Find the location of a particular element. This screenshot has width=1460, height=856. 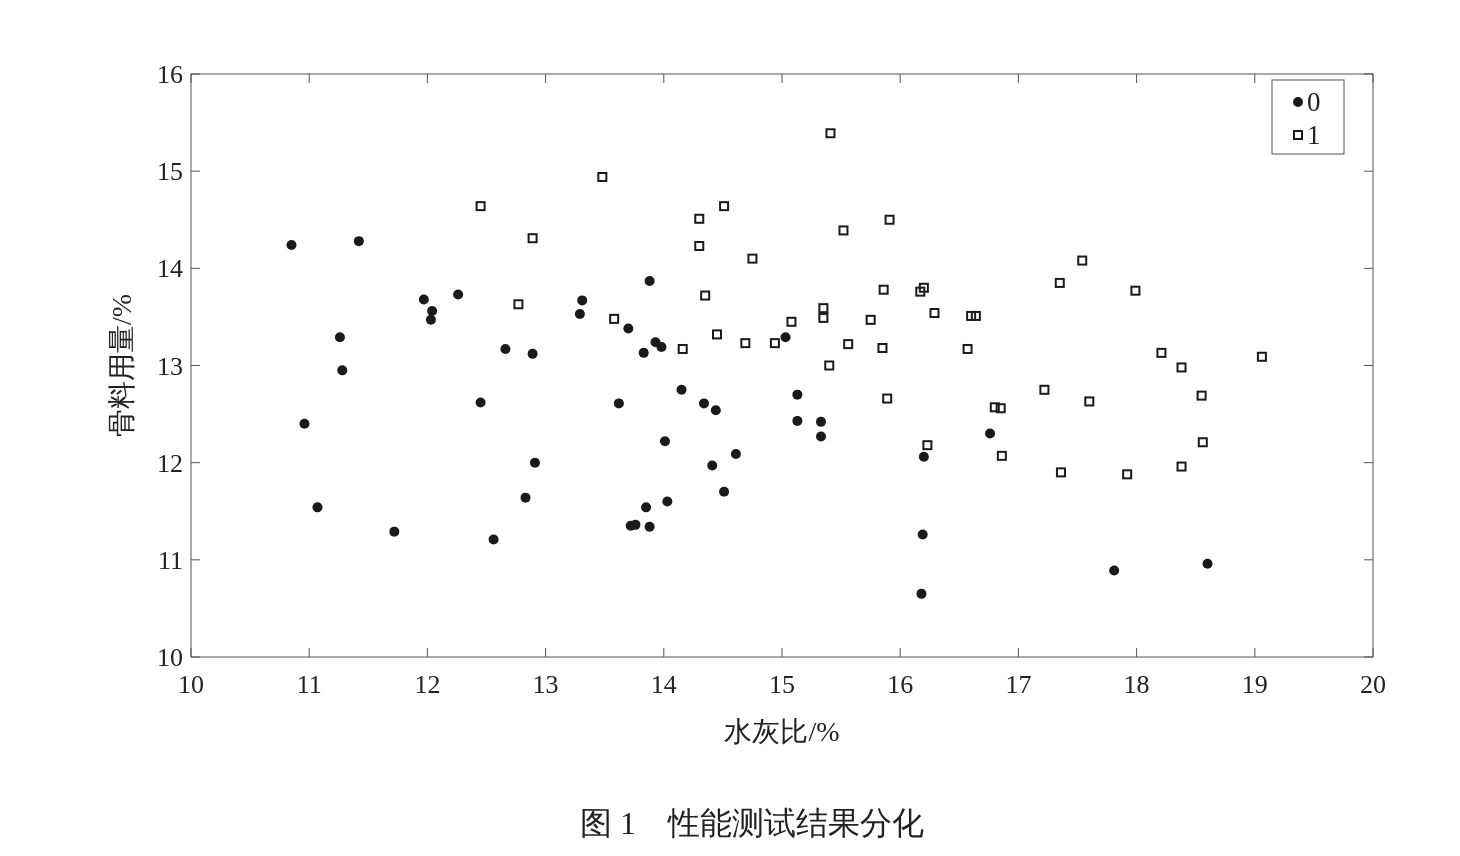

text: 图 1 性能测试结果分化 is located at coordinates (752, 823).